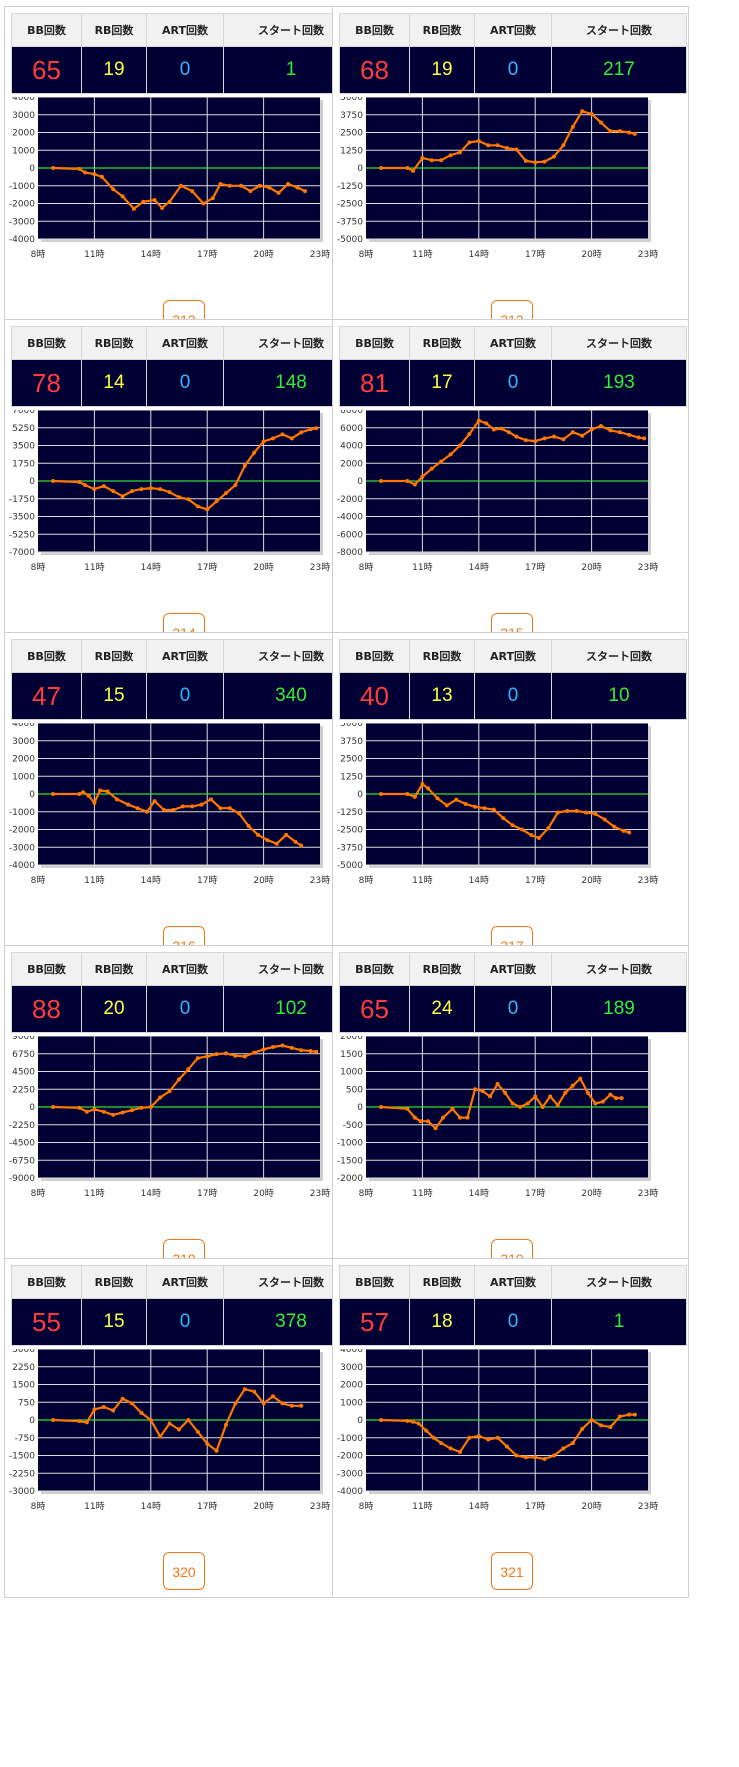  I want to click on rb-count: 19, so click(442, 70).